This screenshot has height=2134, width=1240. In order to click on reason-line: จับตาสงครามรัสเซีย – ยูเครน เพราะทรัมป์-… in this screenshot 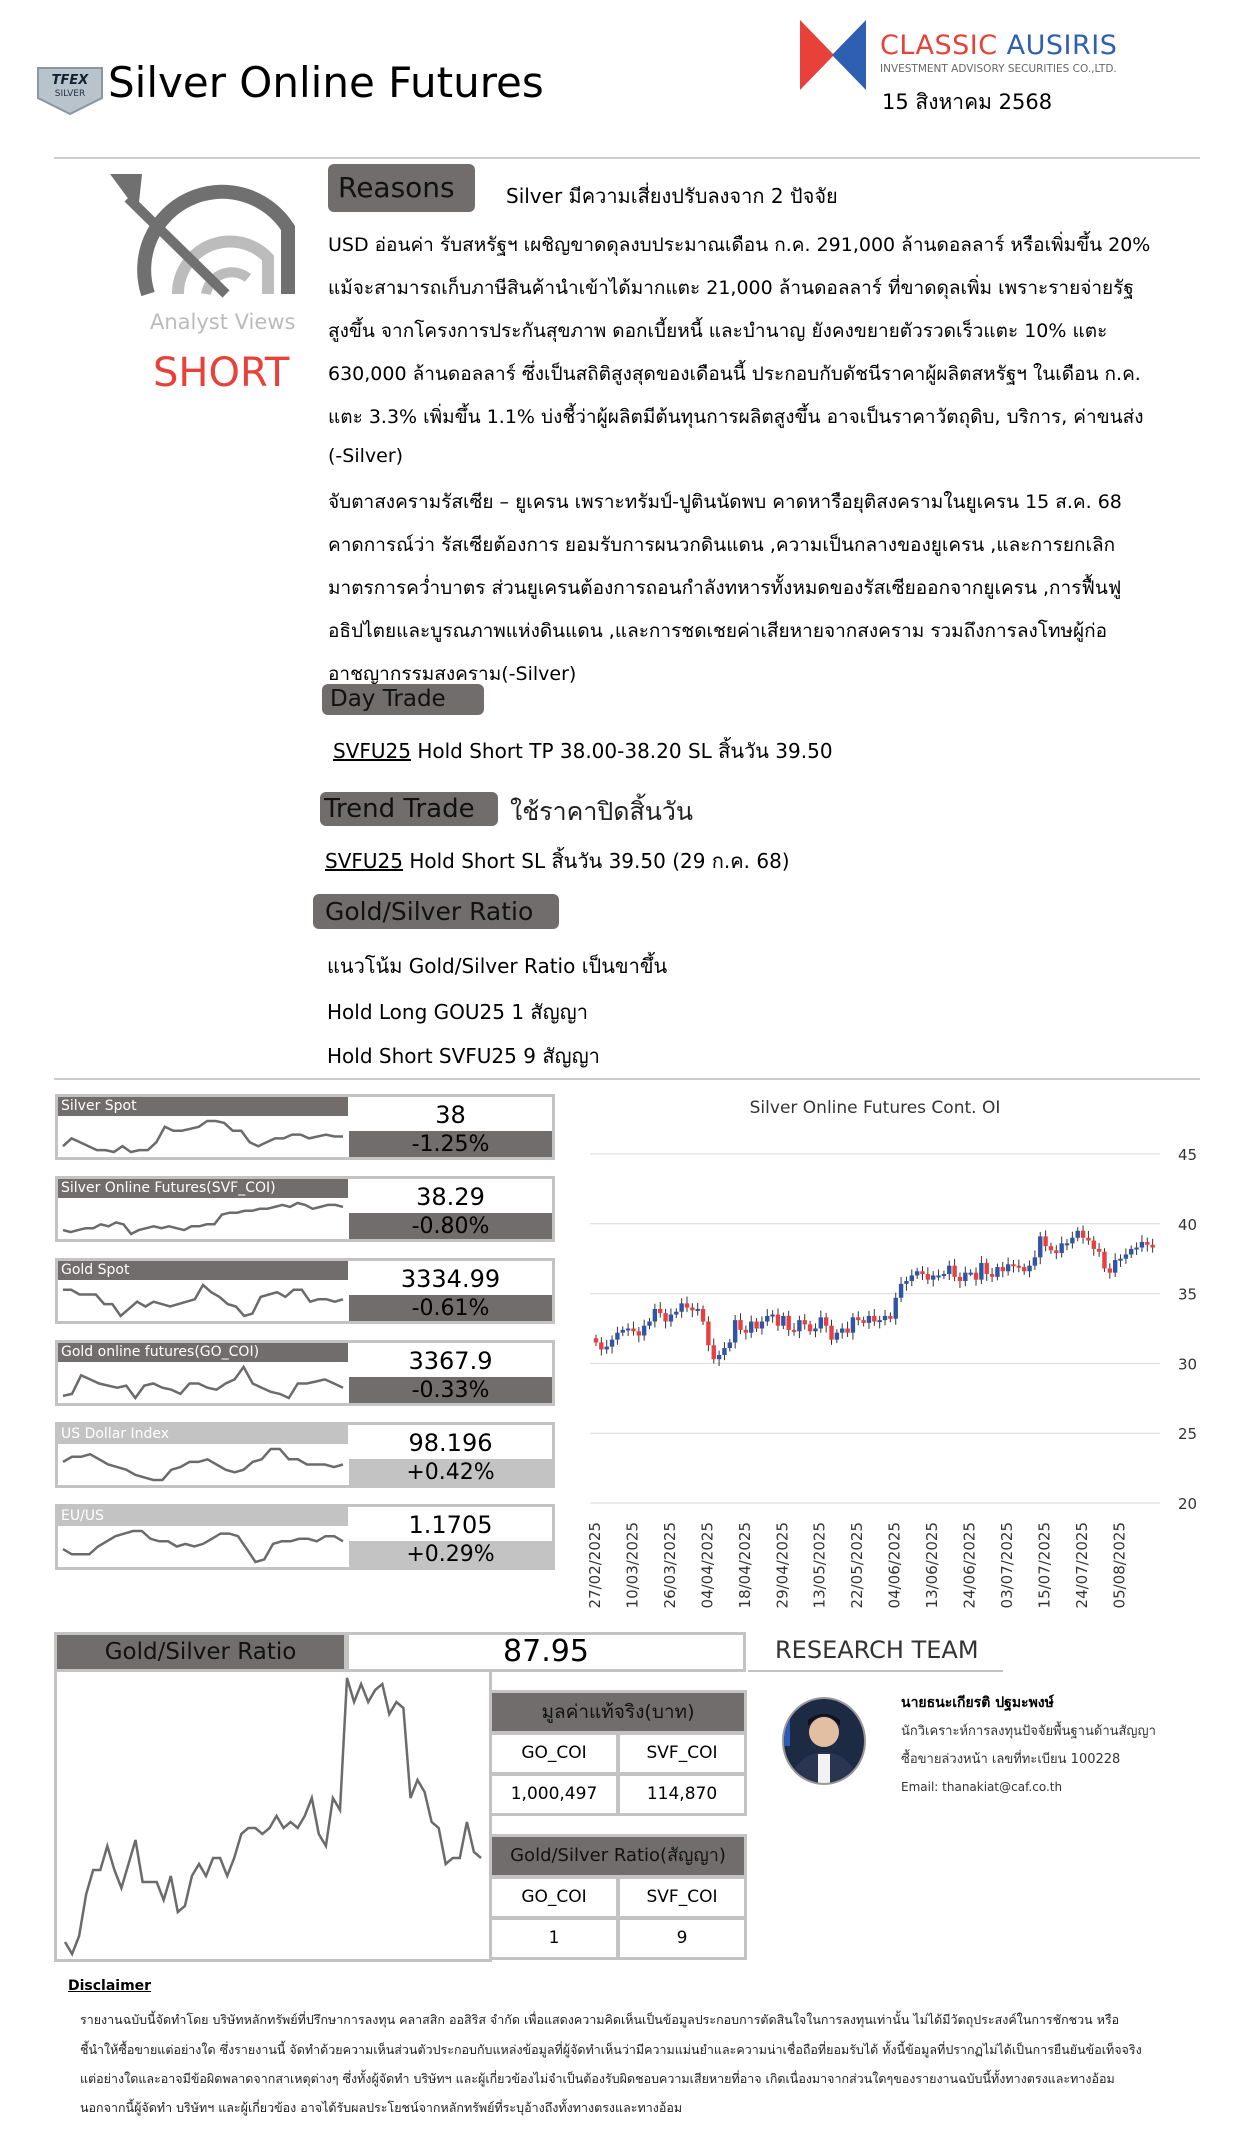, I will do `click(725, 502)`.